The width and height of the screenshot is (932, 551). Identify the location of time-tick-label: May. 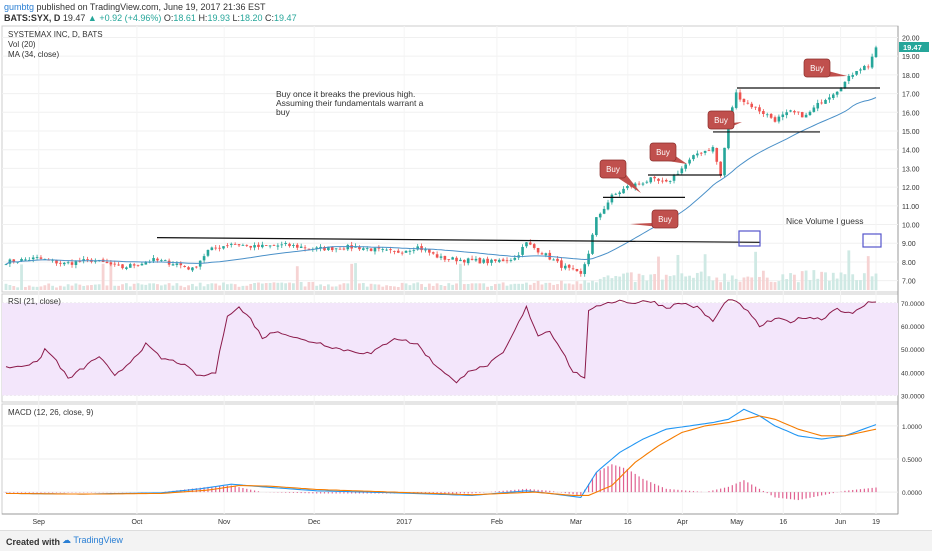
(737, 522).